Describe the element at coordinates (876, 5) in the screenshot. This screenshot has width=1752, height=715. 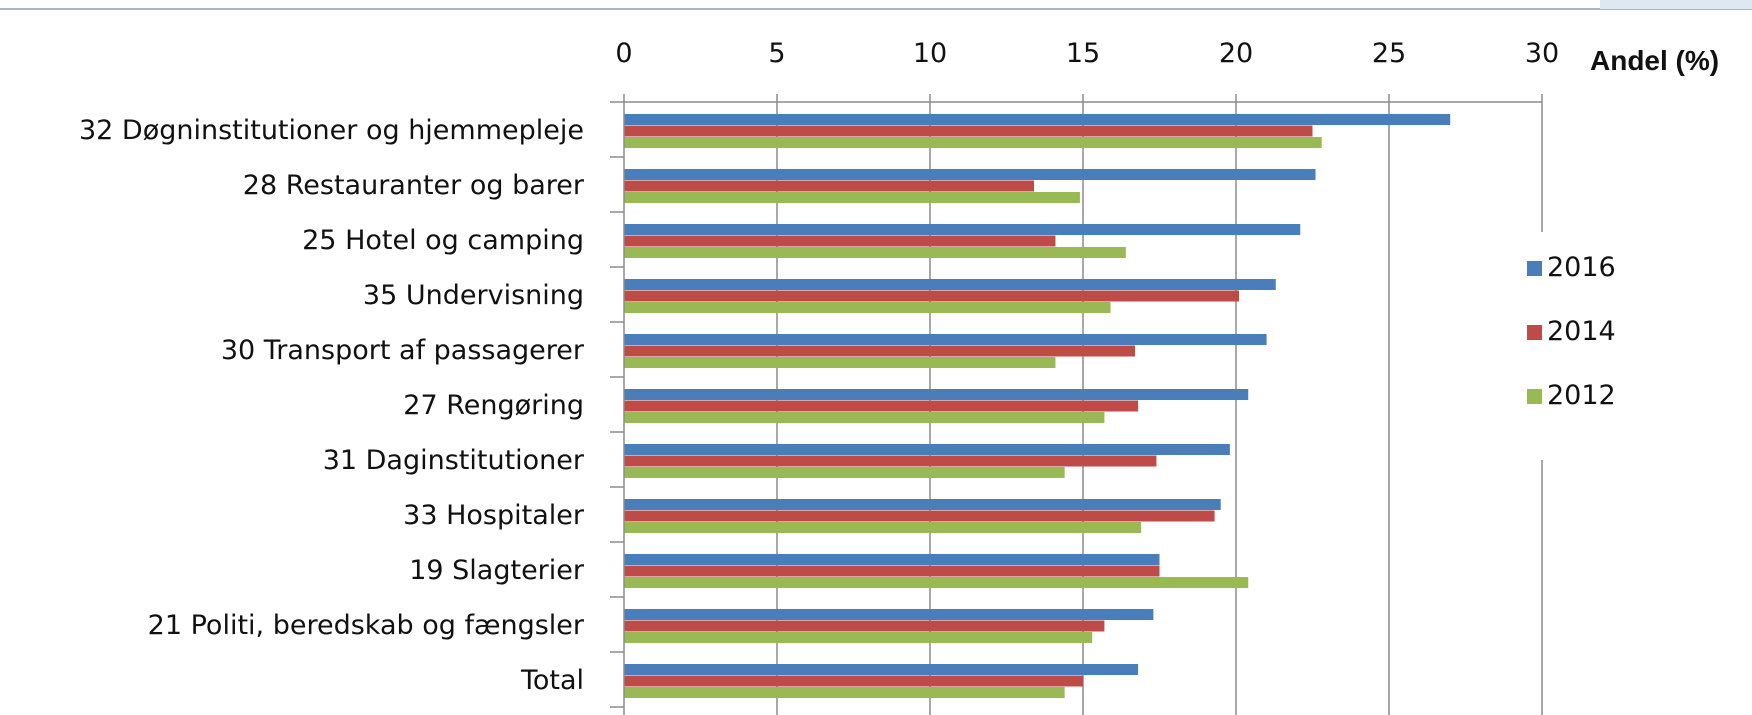
I see `chart-frame` at that location.